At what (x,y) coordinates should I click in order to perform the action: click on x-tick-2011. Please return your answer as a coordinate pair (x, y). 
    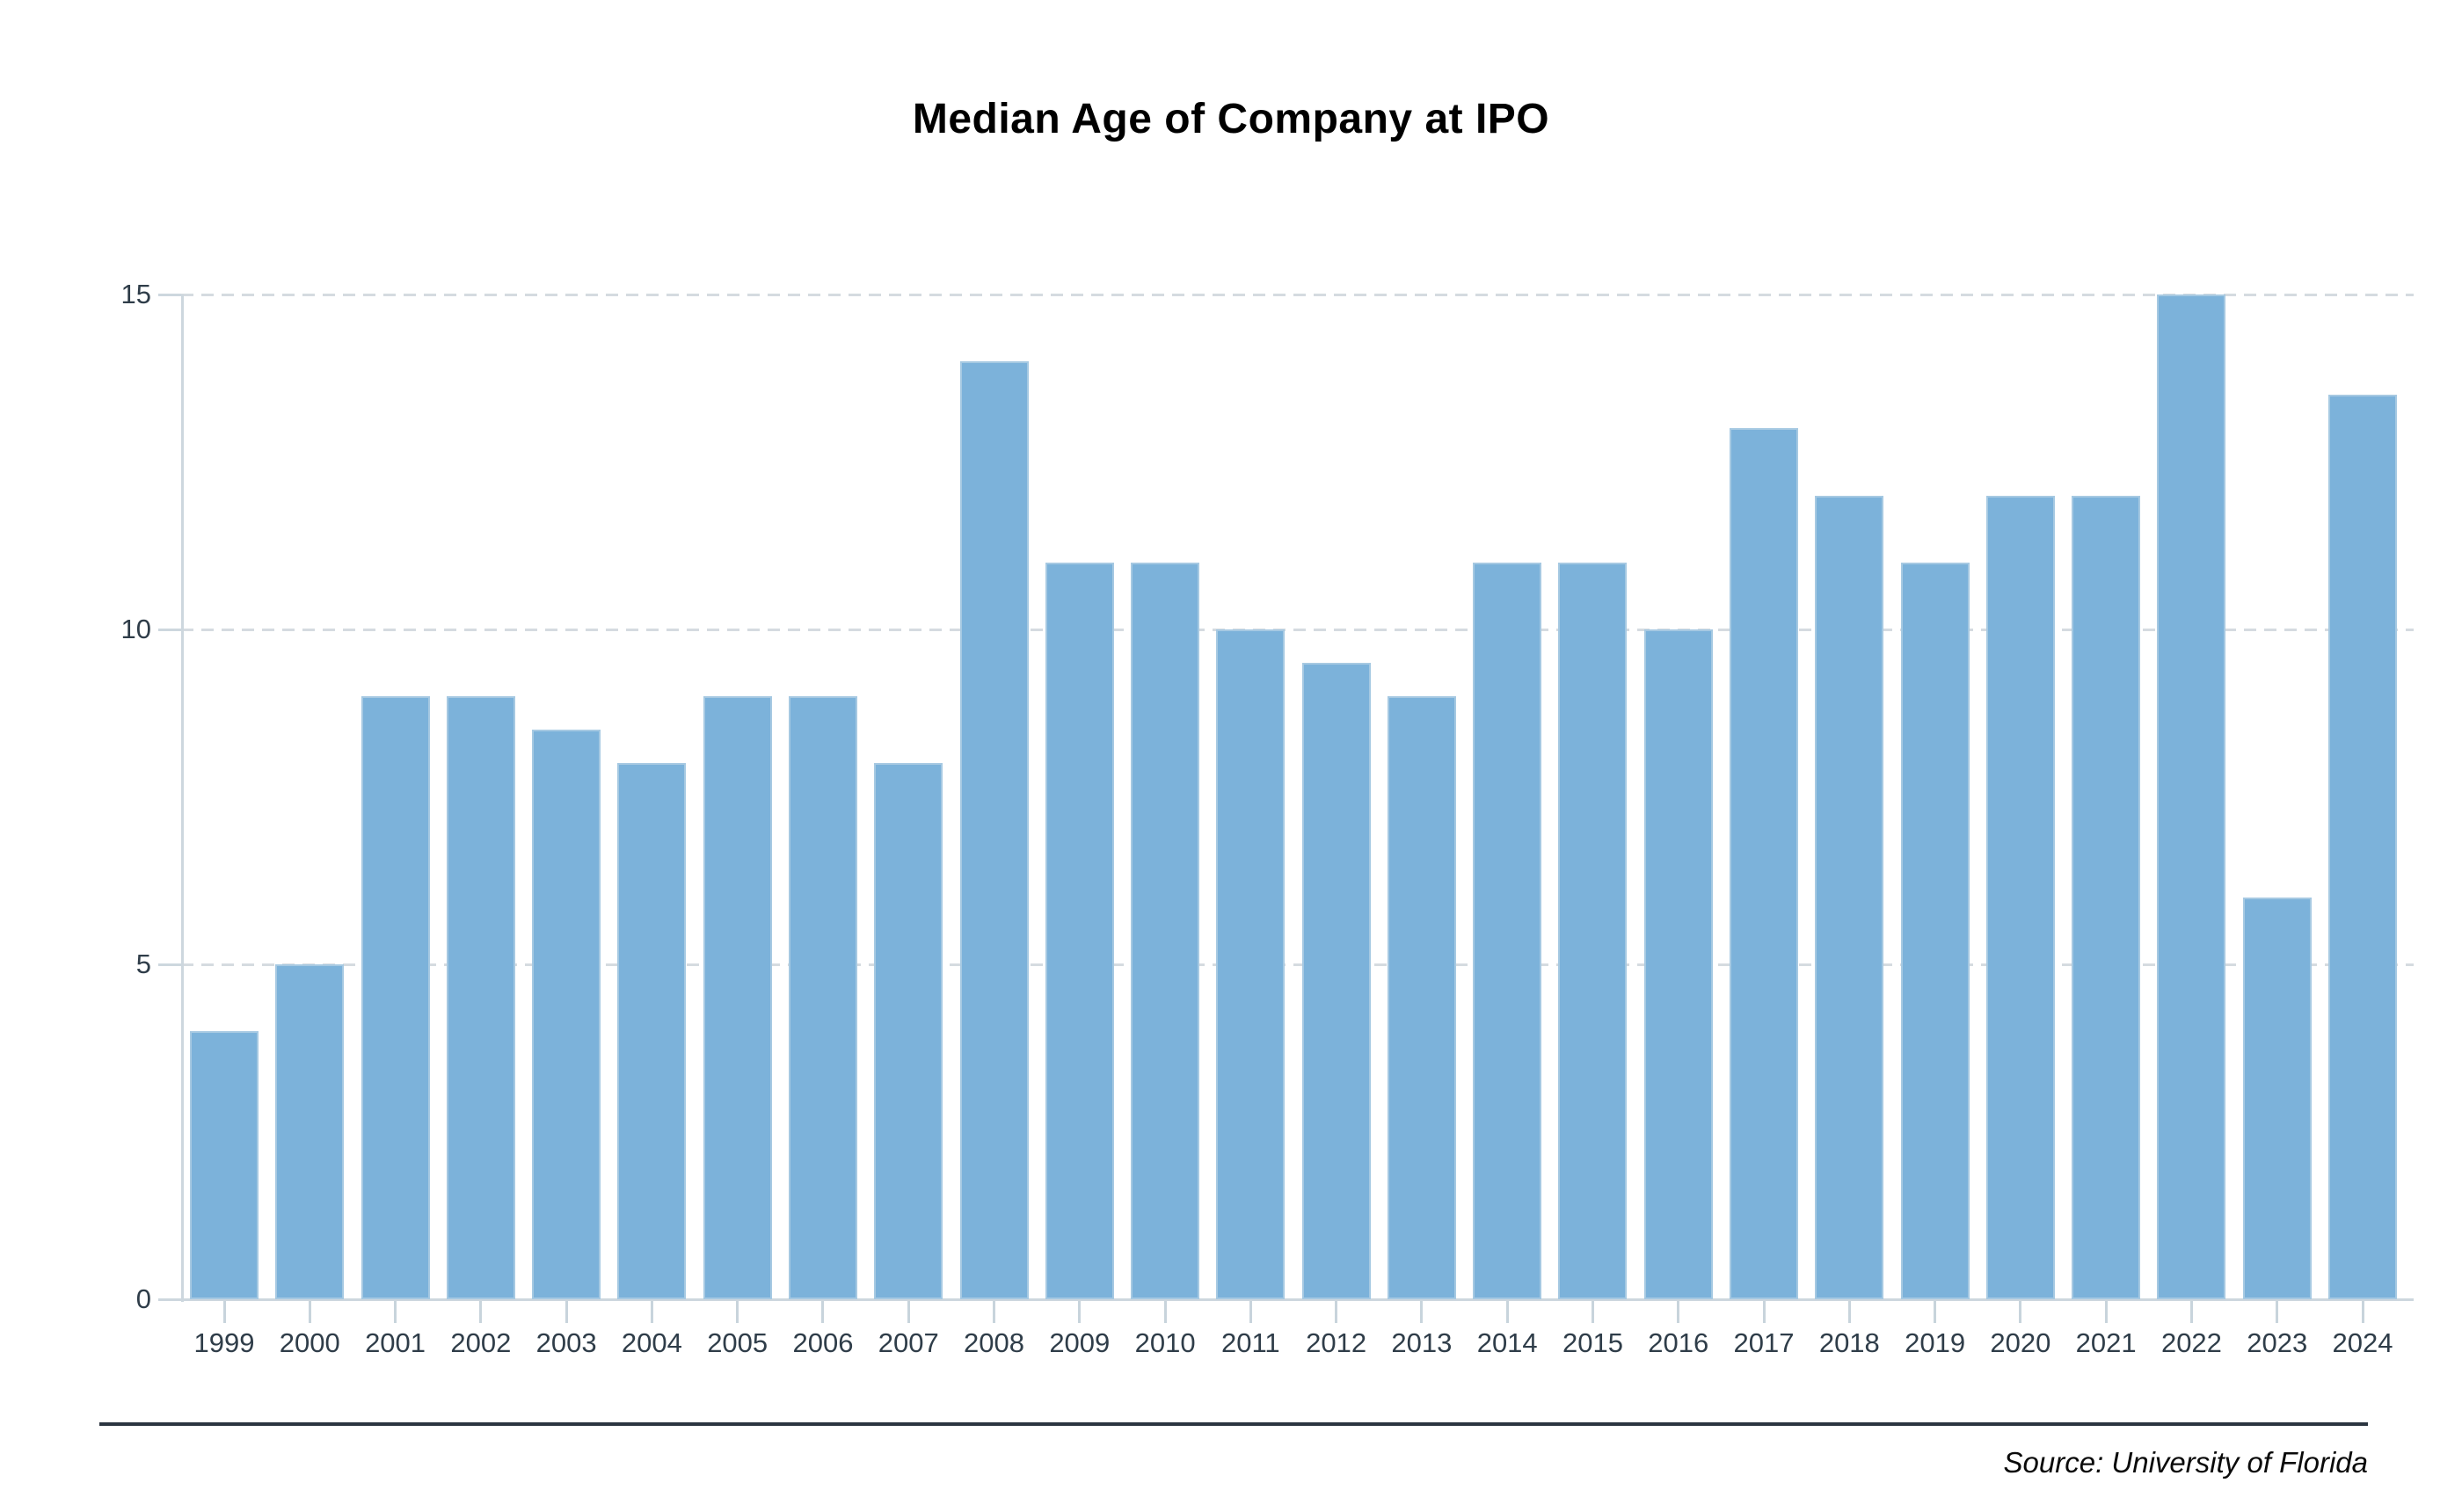
    Looking at the image, I should click on (1250, 1312).